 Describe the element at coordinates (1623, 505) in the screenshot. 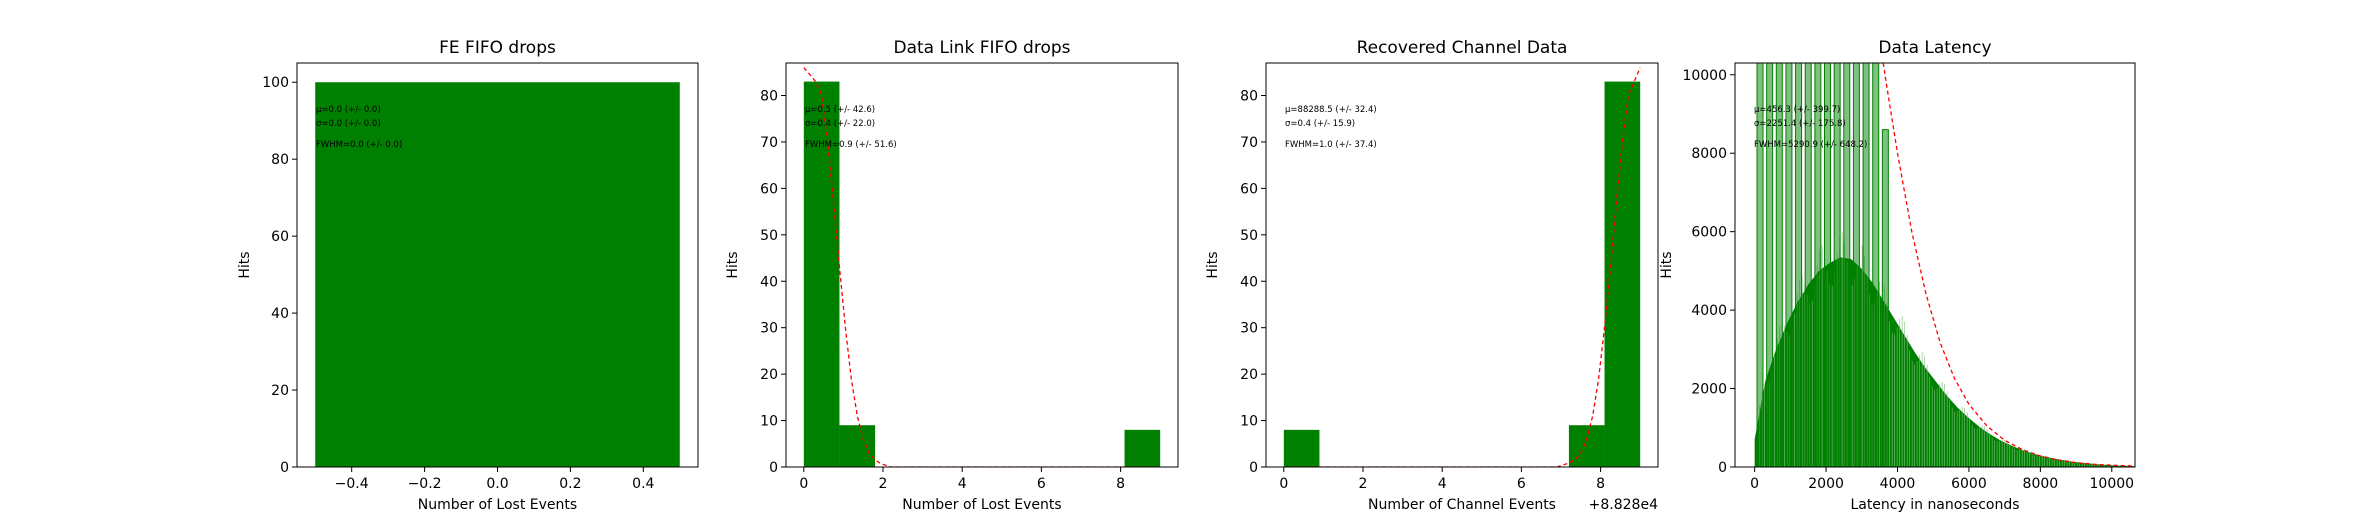

I see `x-axis-offset-label: +8.828e4` at that location.